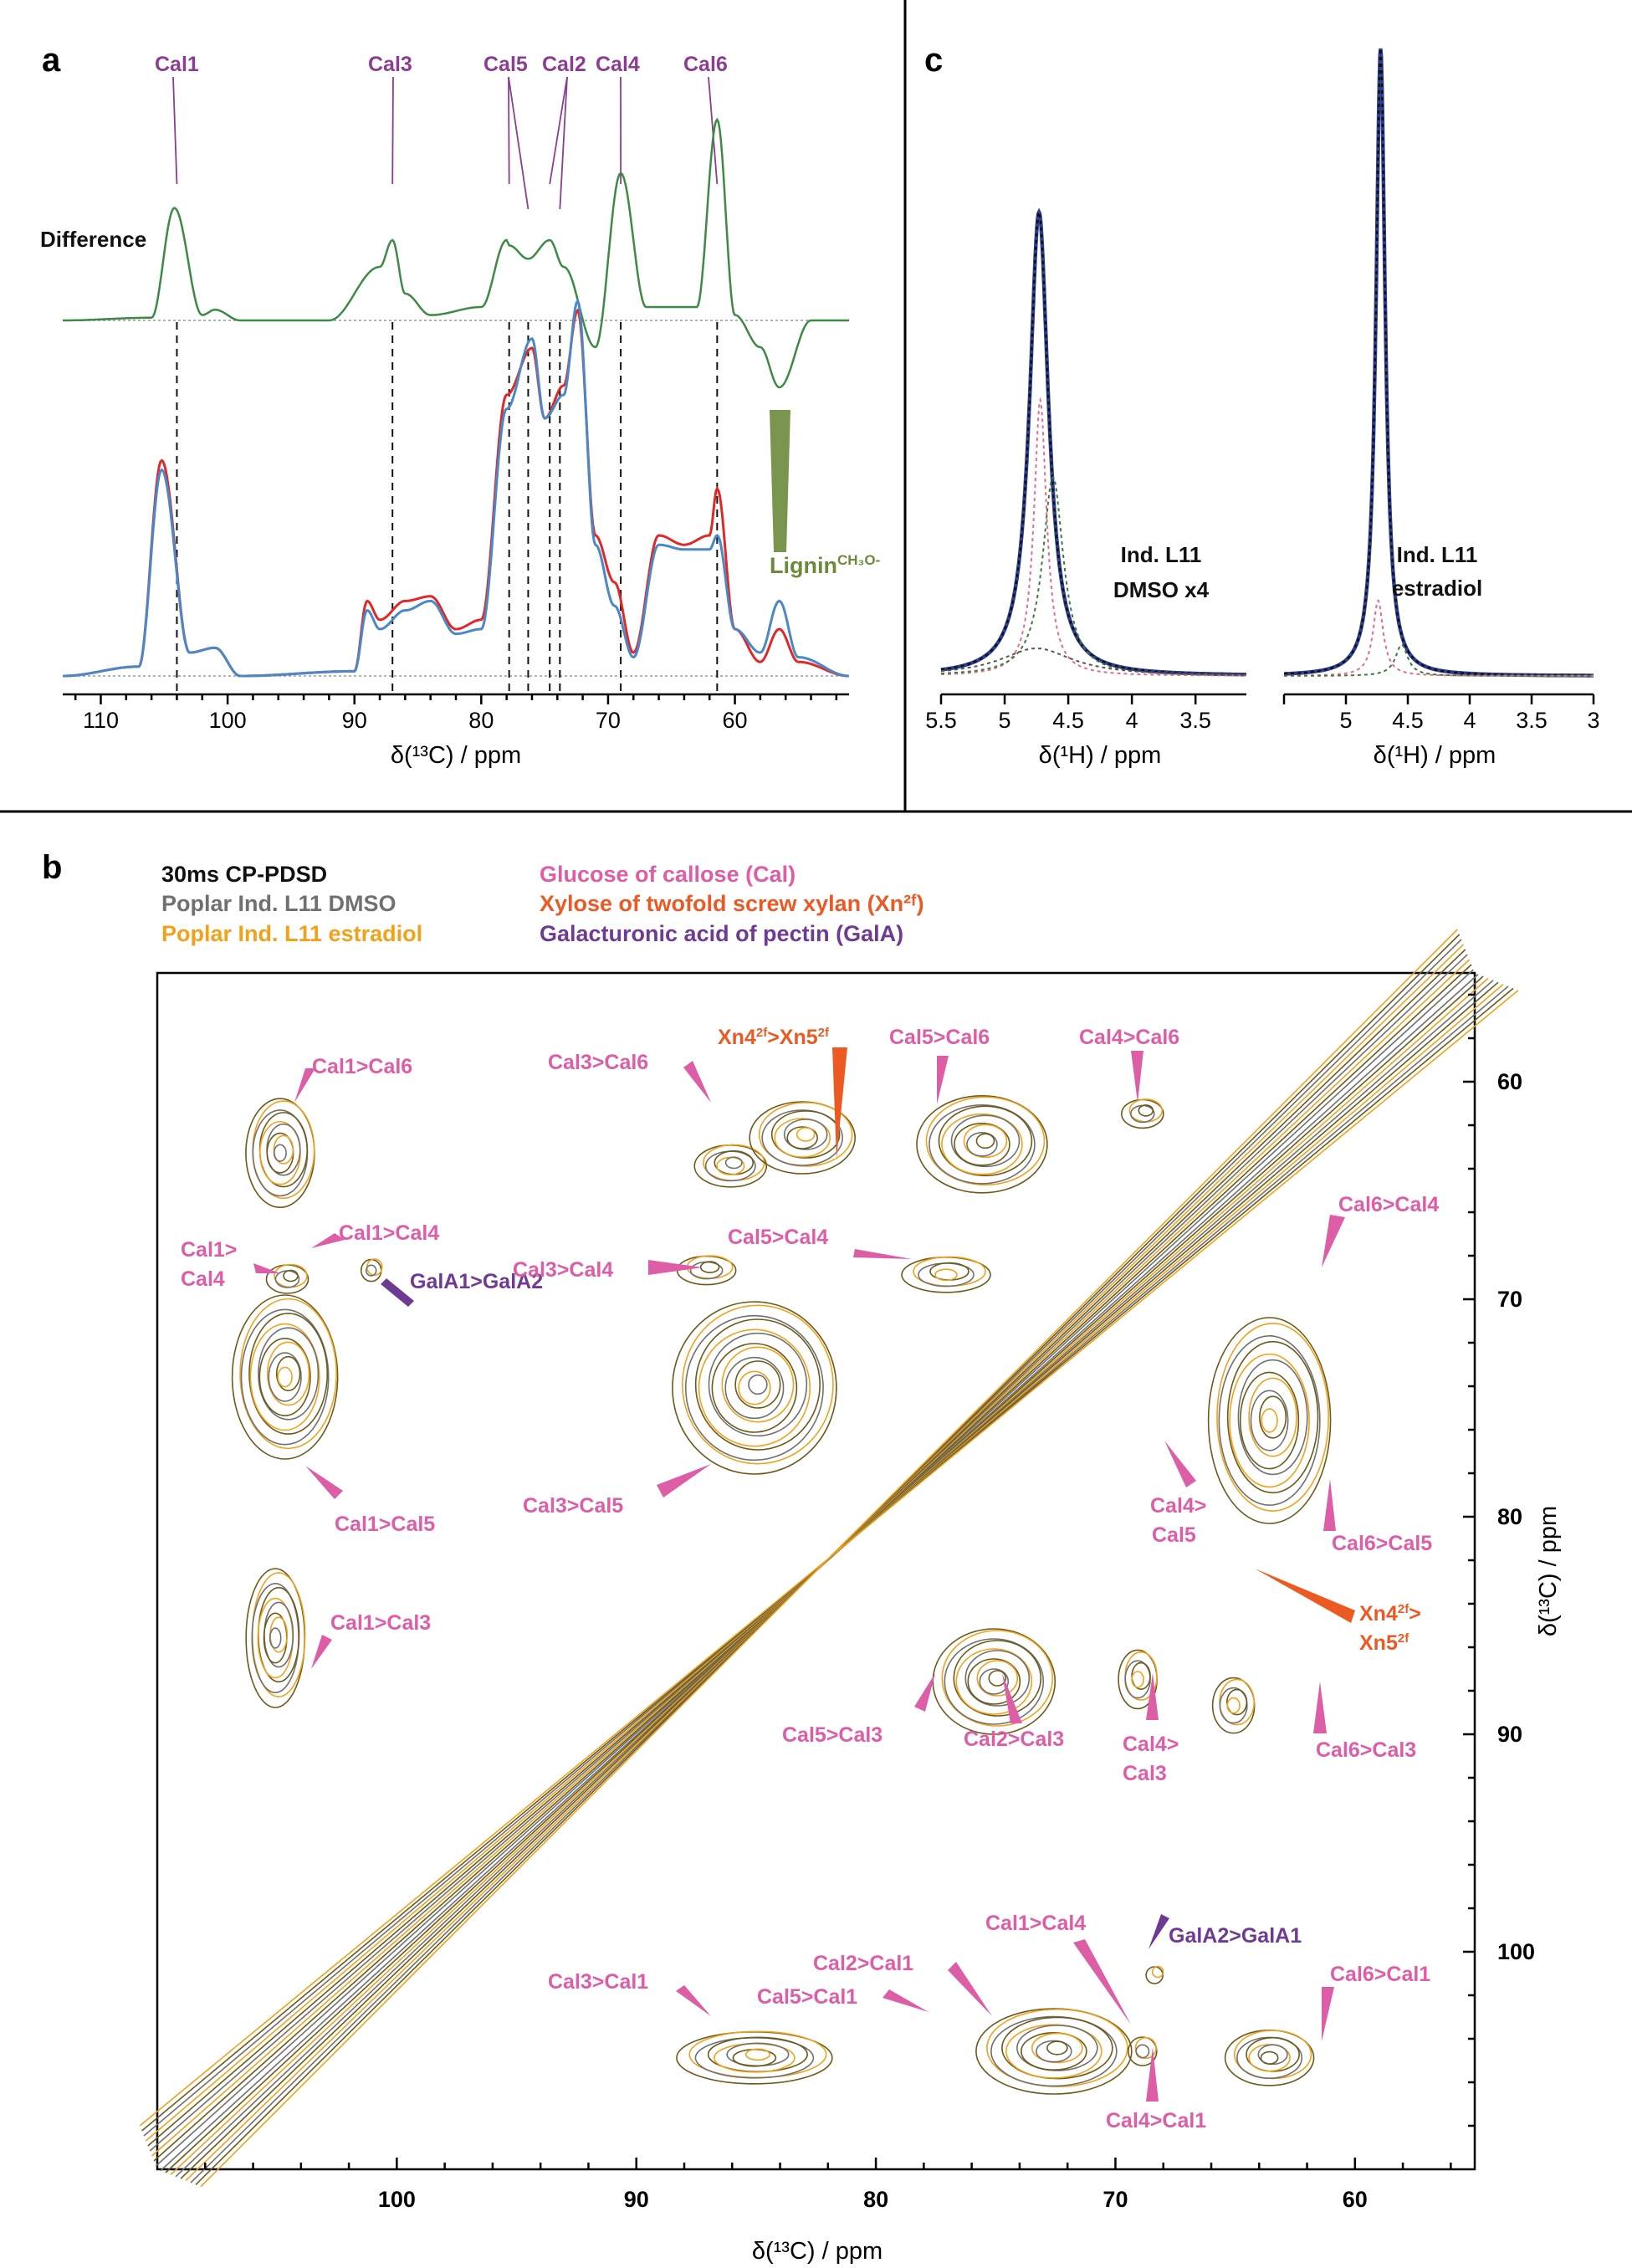 The height and width of the screenshot is (2268, 1632). I want to click on peak-label-cal2: Cal2, so click(564, 64).